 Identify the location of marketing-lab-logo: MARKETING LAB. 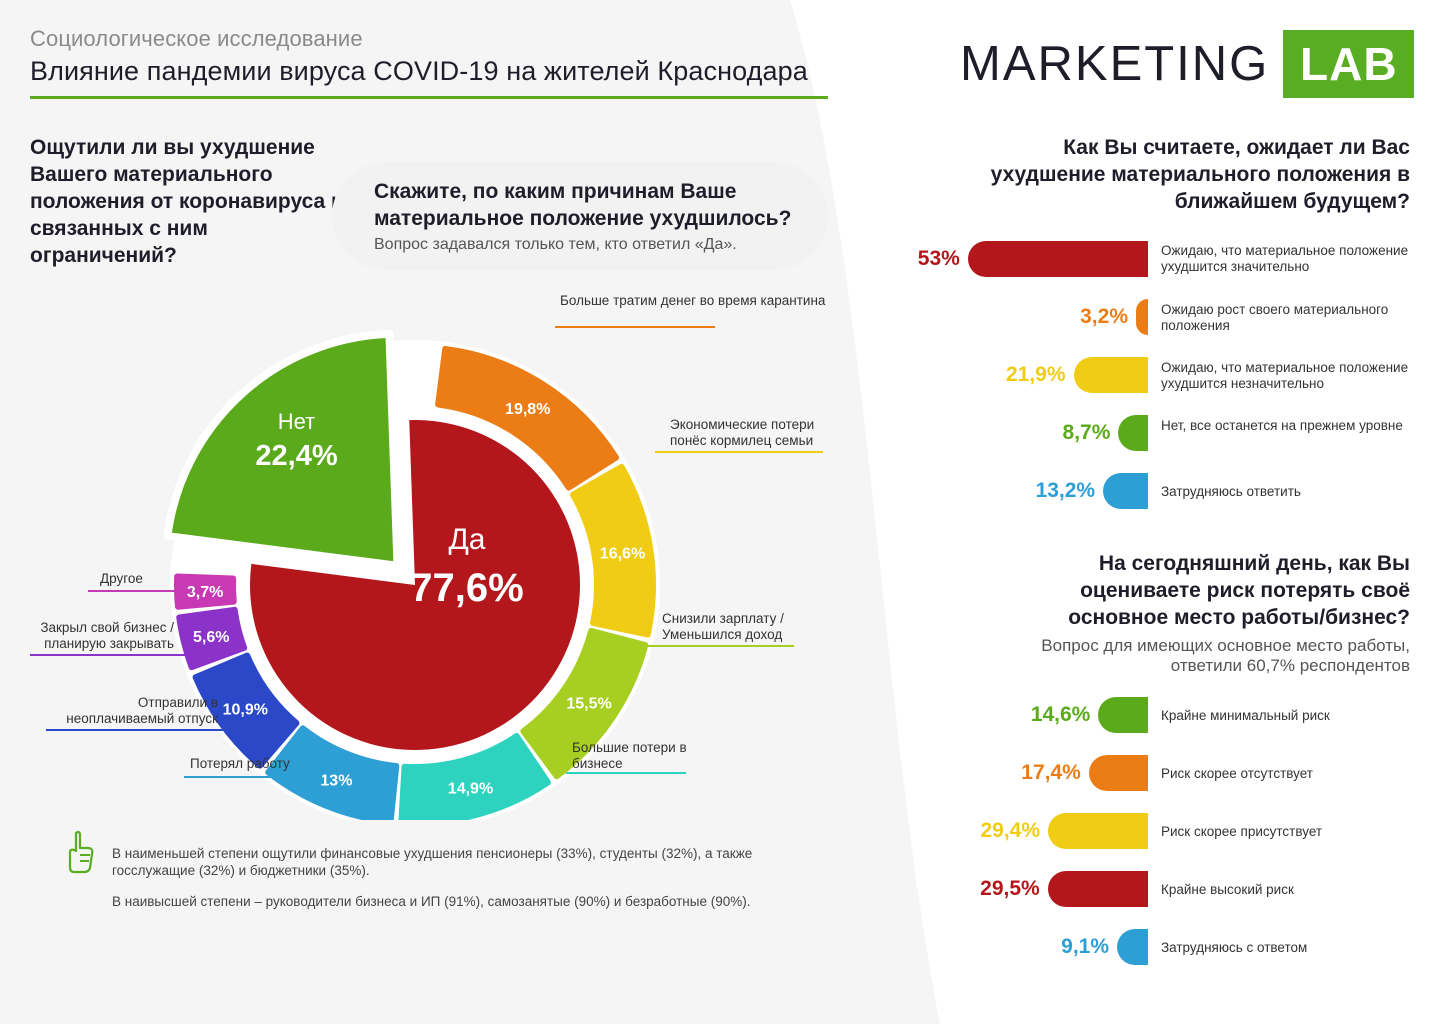
(1187, 64).